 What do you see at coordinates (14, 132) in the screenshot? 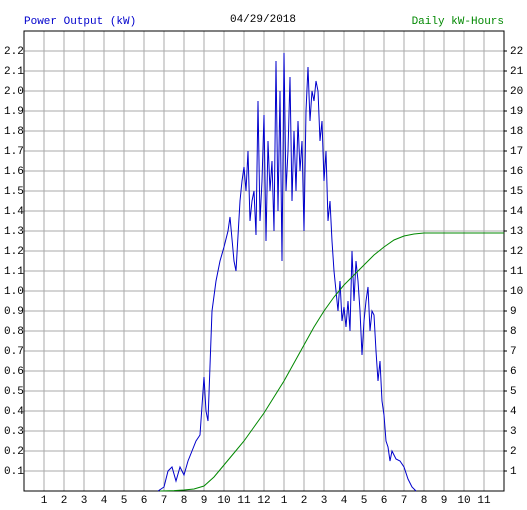
I see `y-tick-label: 1.8` at bounding box center [14, 132].